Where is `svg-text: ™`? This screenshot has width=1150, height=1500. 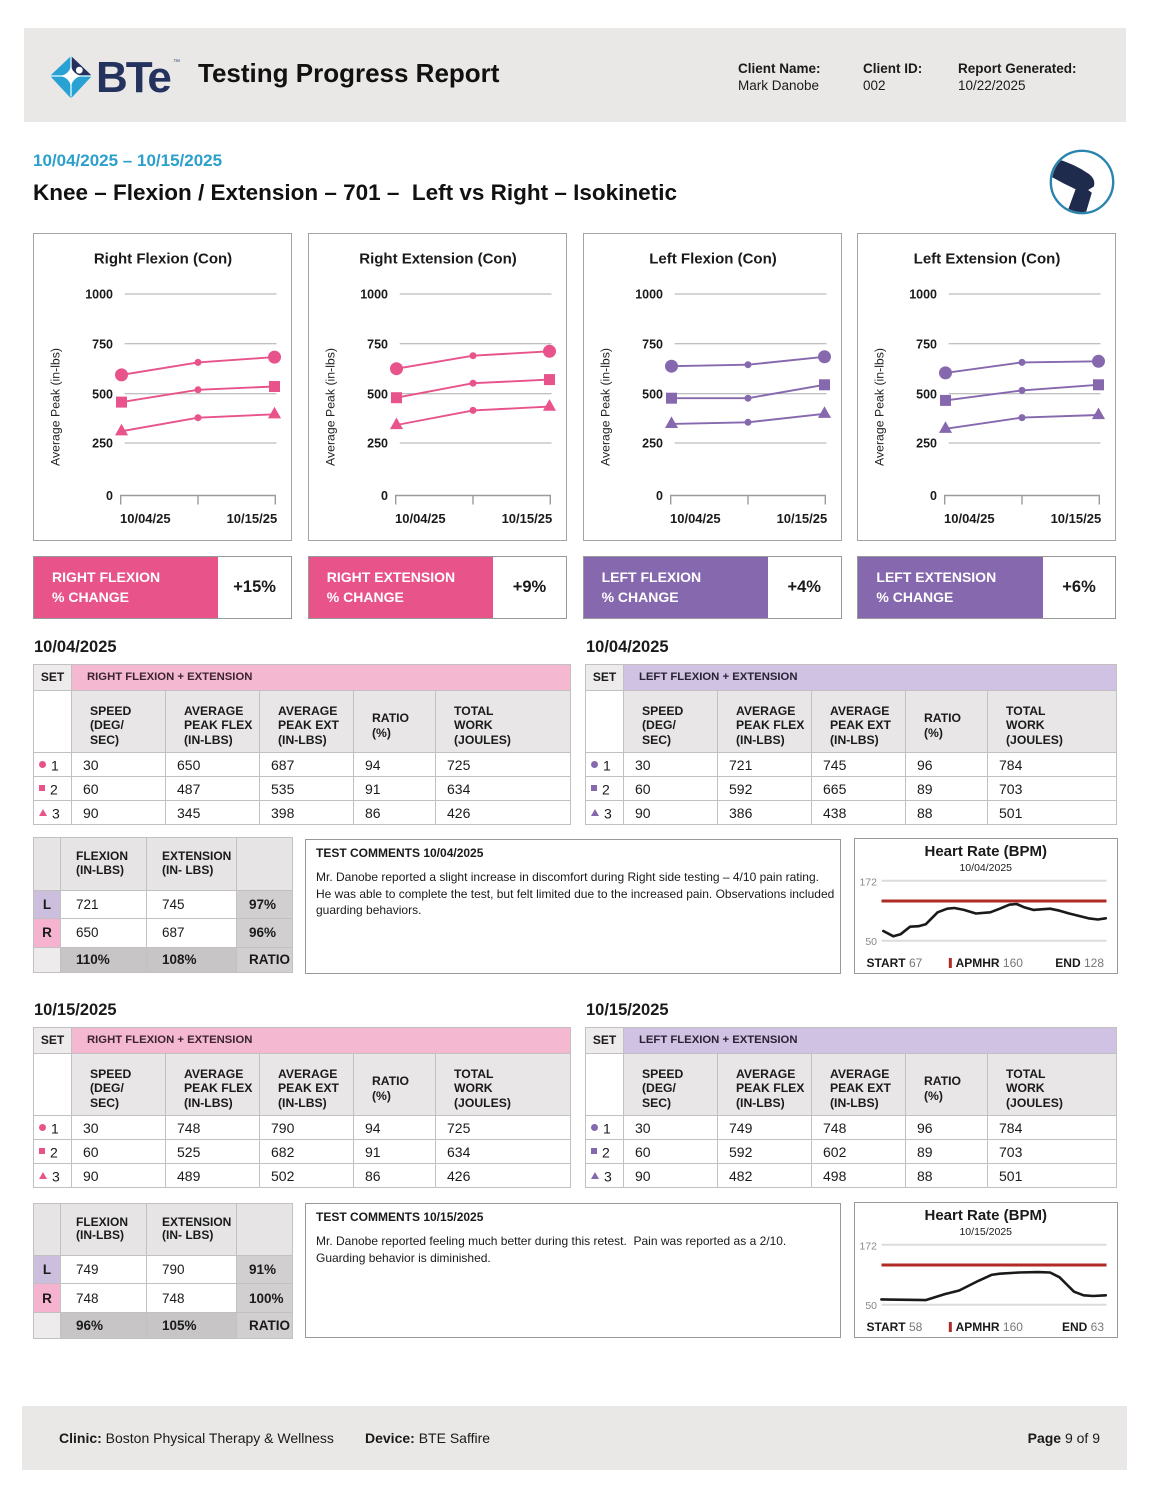 svg-text: ™ is located at coordinates (176, 62).